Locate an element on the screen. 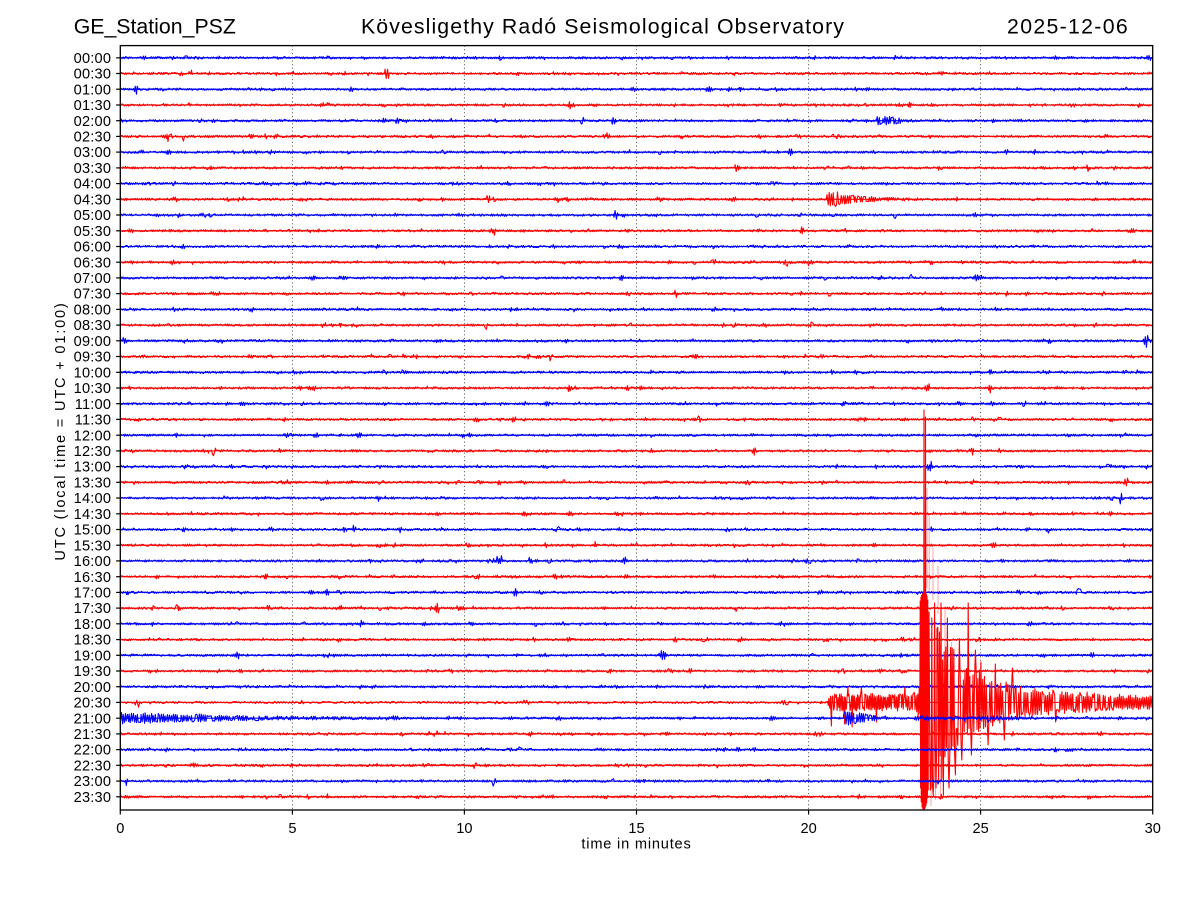  svg-text: 15 is located at coordinates (636, 829).